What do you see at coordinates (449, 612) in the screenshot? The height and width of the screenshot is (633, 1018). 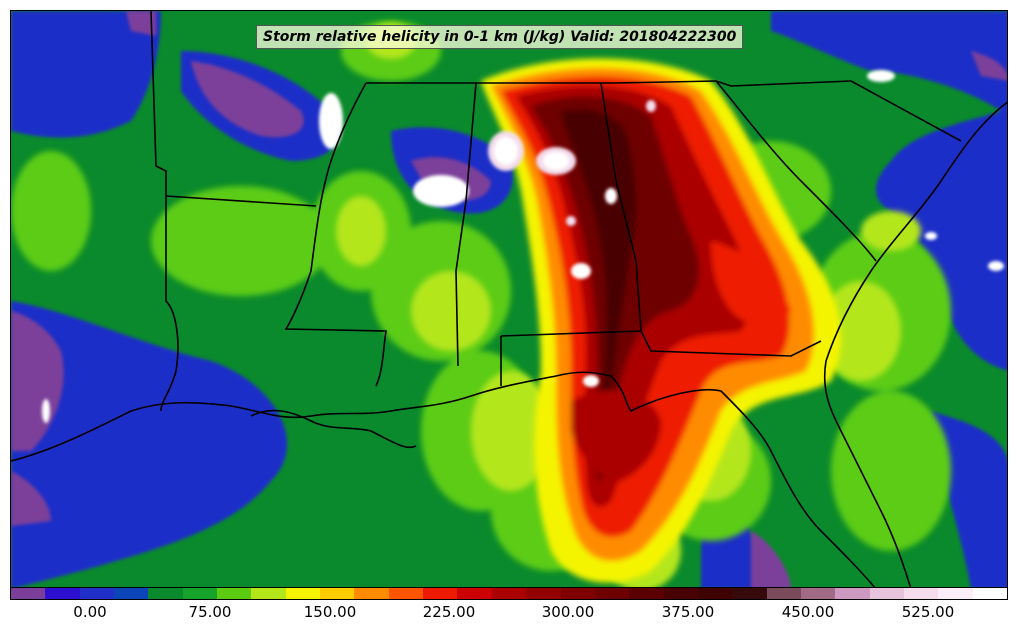 I see `colorbar-tick-label: 225.00` at bounding box center [449, 612].